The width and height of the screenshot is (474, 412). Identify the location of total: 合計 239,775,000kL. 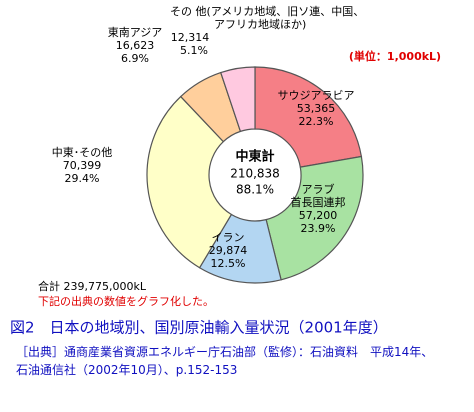
(92, 286).